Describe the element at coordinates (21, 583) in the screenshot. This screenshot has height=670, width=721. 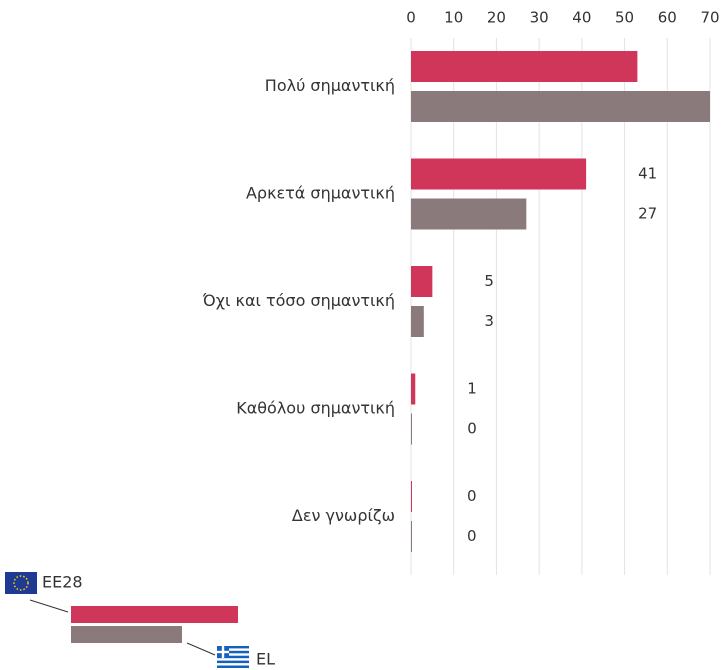
I see `eu-flag` at that location.